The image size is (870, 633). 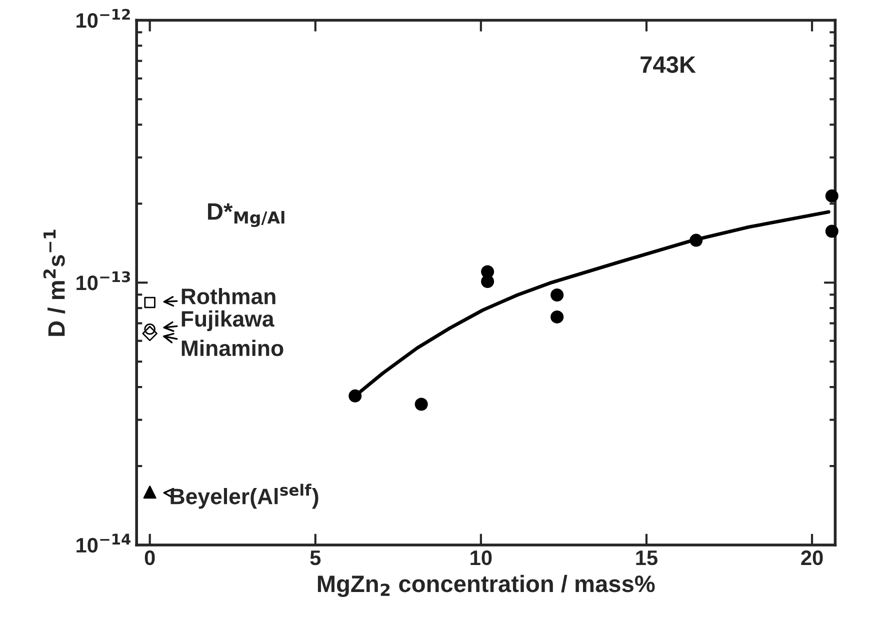 What do you see at coordinates (233, 348) in the screenshot?
I see `legend-label: Minamino` at bounding box center [233, 348].